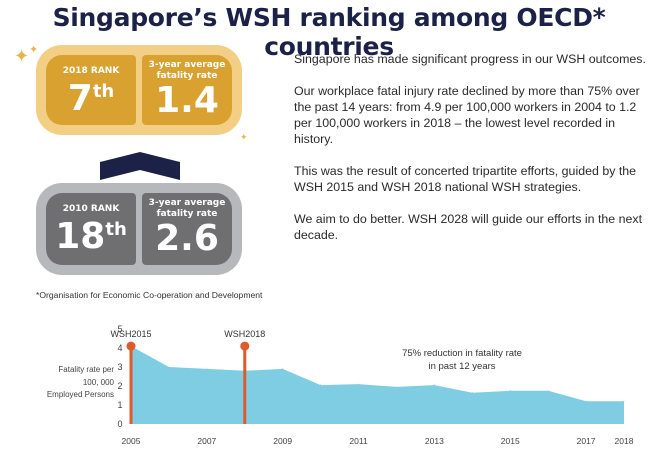  I want to click on rank-2010-value: 18th, so click(91, 237).